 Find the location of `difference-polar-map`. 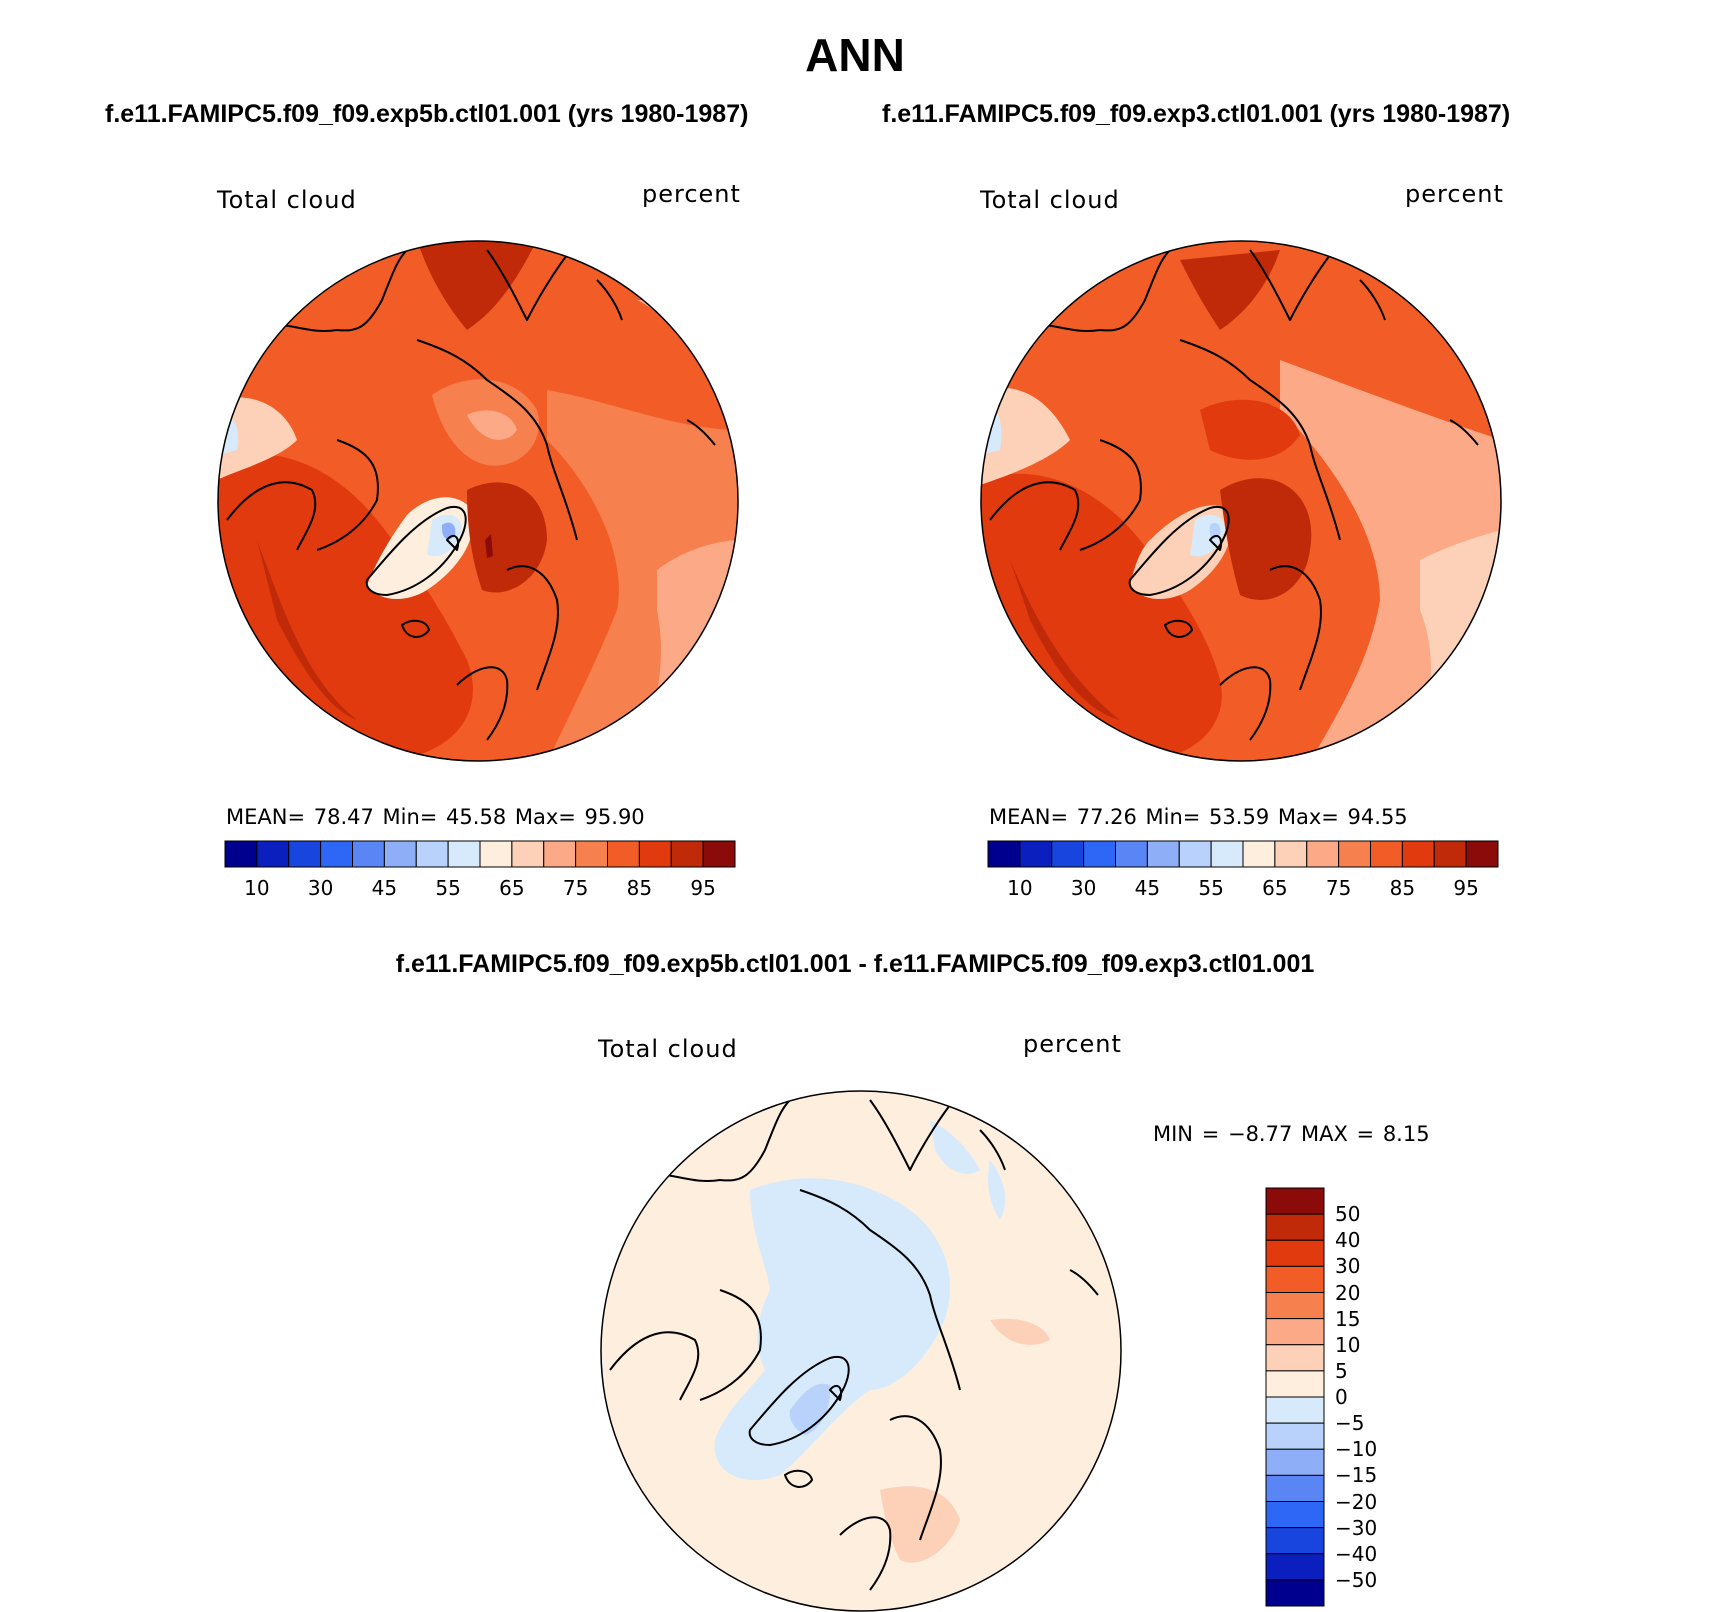

difference-polar-map is located at coordinates (861, 1351).